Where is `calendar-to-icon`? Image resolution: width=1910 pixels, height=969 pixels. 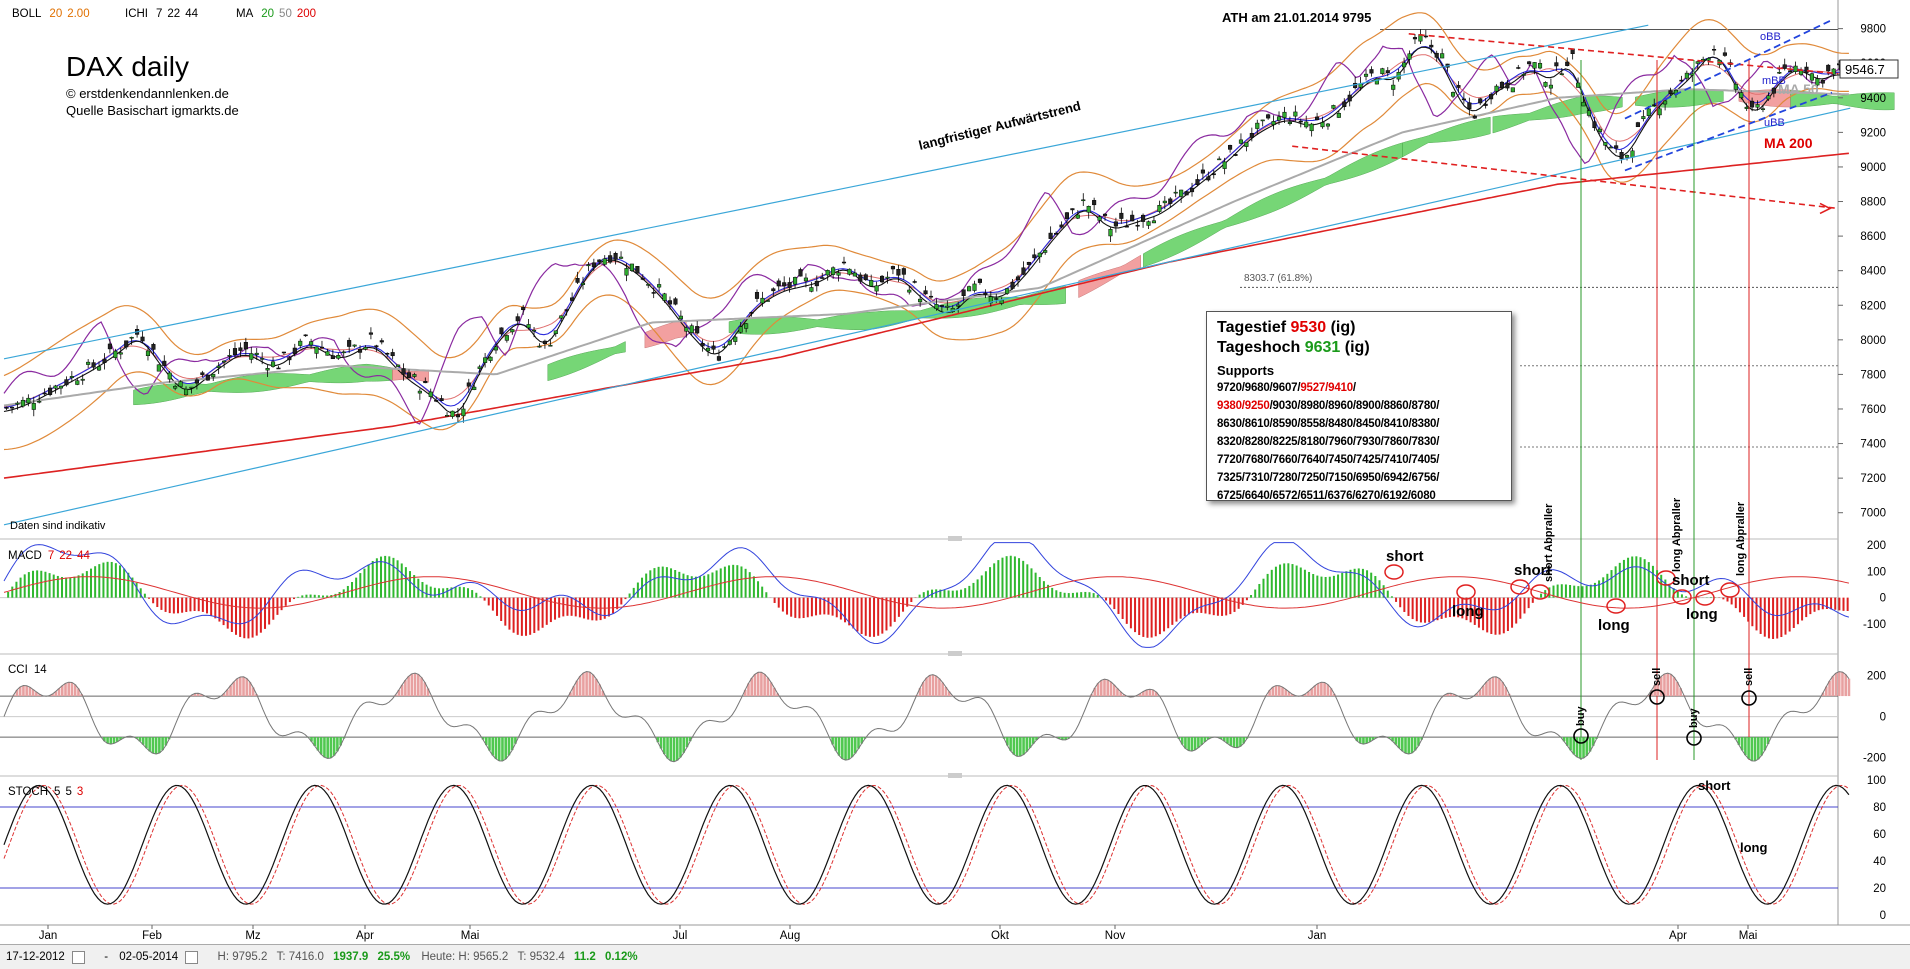
calendar-to-icon is located at coordinates (191, 957).